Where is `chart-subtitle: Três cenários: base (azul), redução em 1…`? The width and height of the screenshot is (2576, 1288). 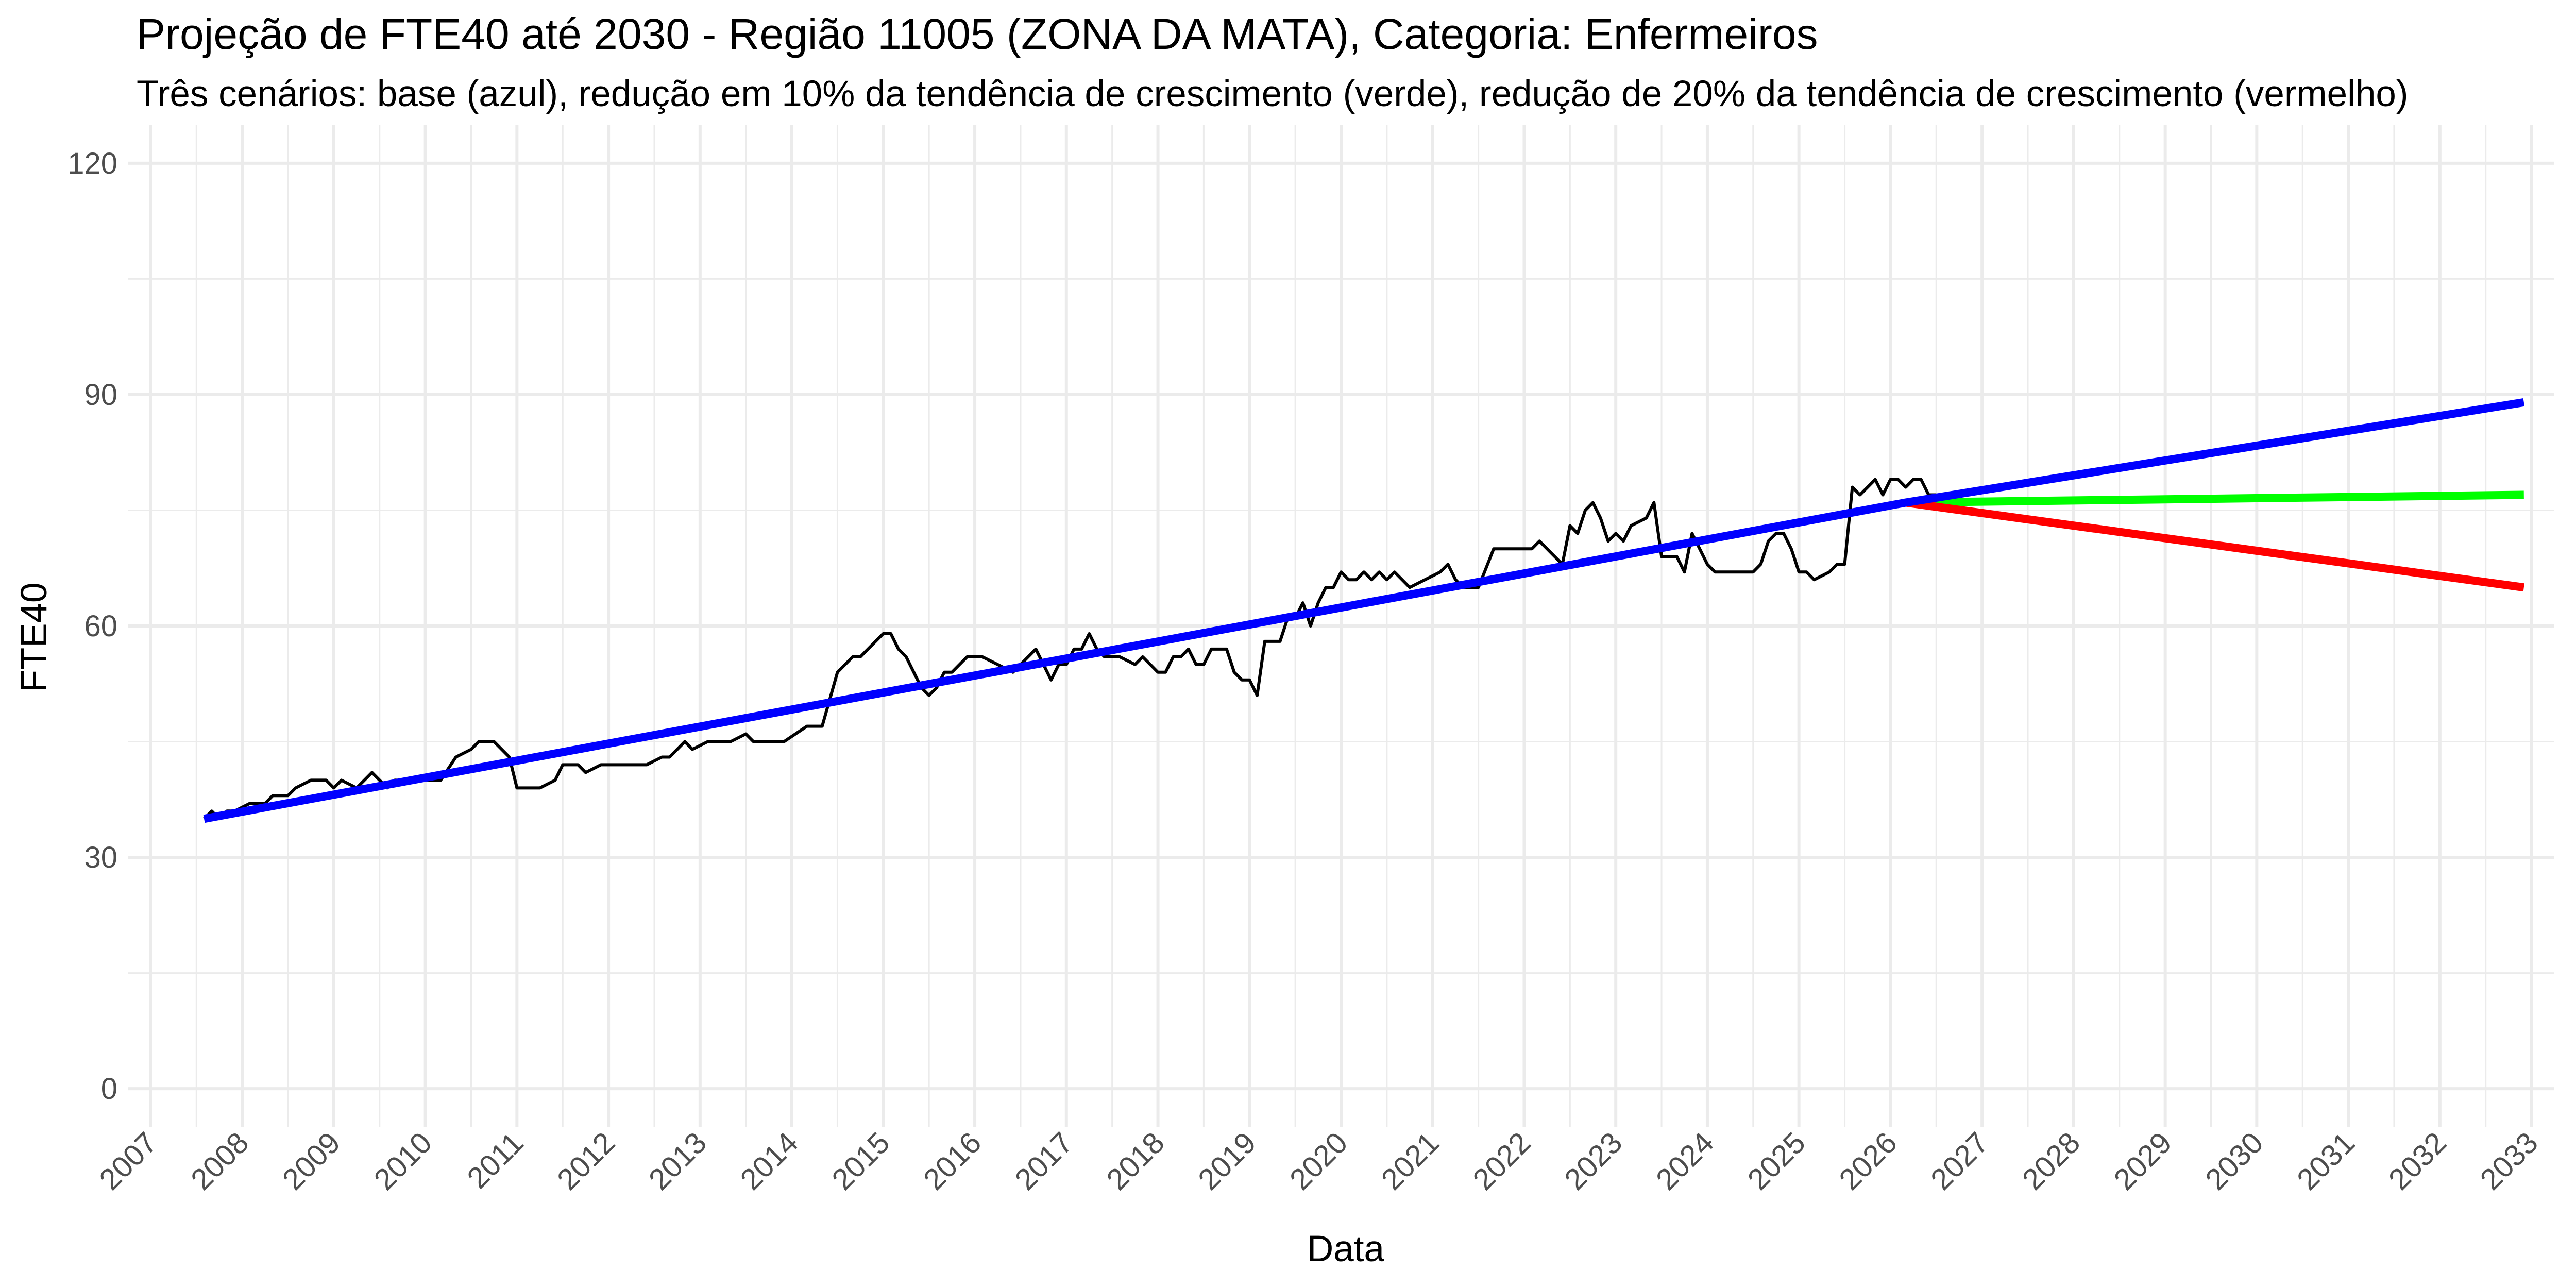
chart-subtitle: Três cenários: base (azul), redução em 1… is located at coordinates (1273, 94).